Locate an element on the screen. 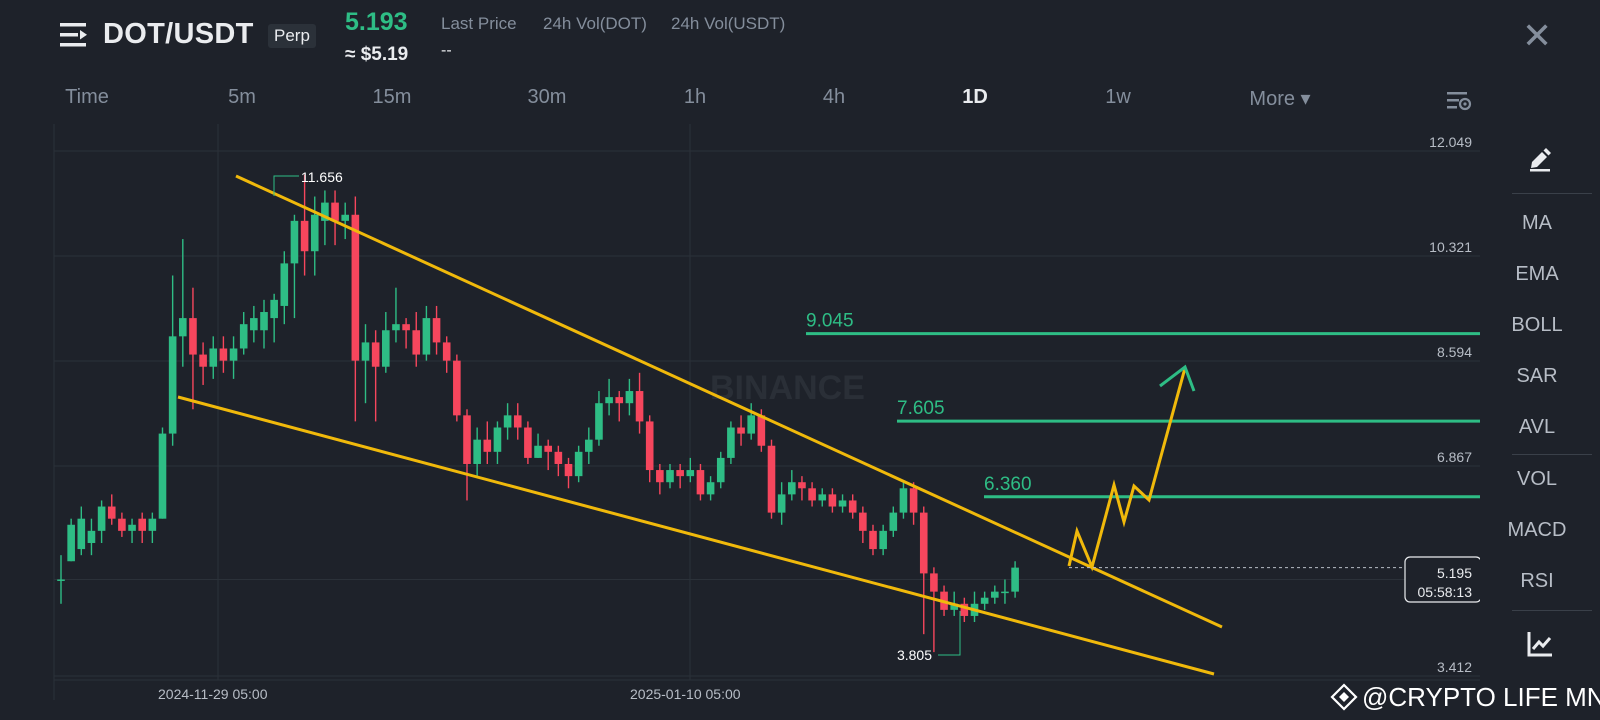 The height and width of the screenshot is (720, 1600). chart-watermark: BINANCE is located at coordinates (787, 388).